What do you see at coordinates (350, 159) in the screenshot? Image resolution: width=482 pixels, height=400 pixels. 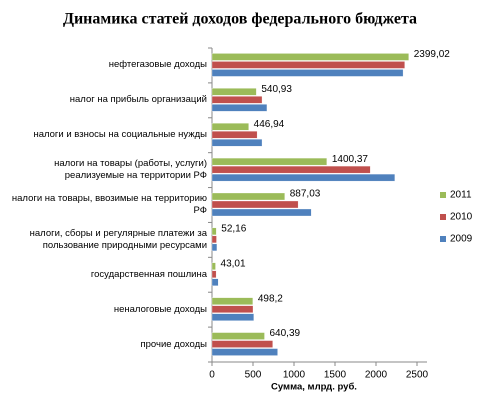 I see `data-label: 1400,37` at bounding box center [350, 159].